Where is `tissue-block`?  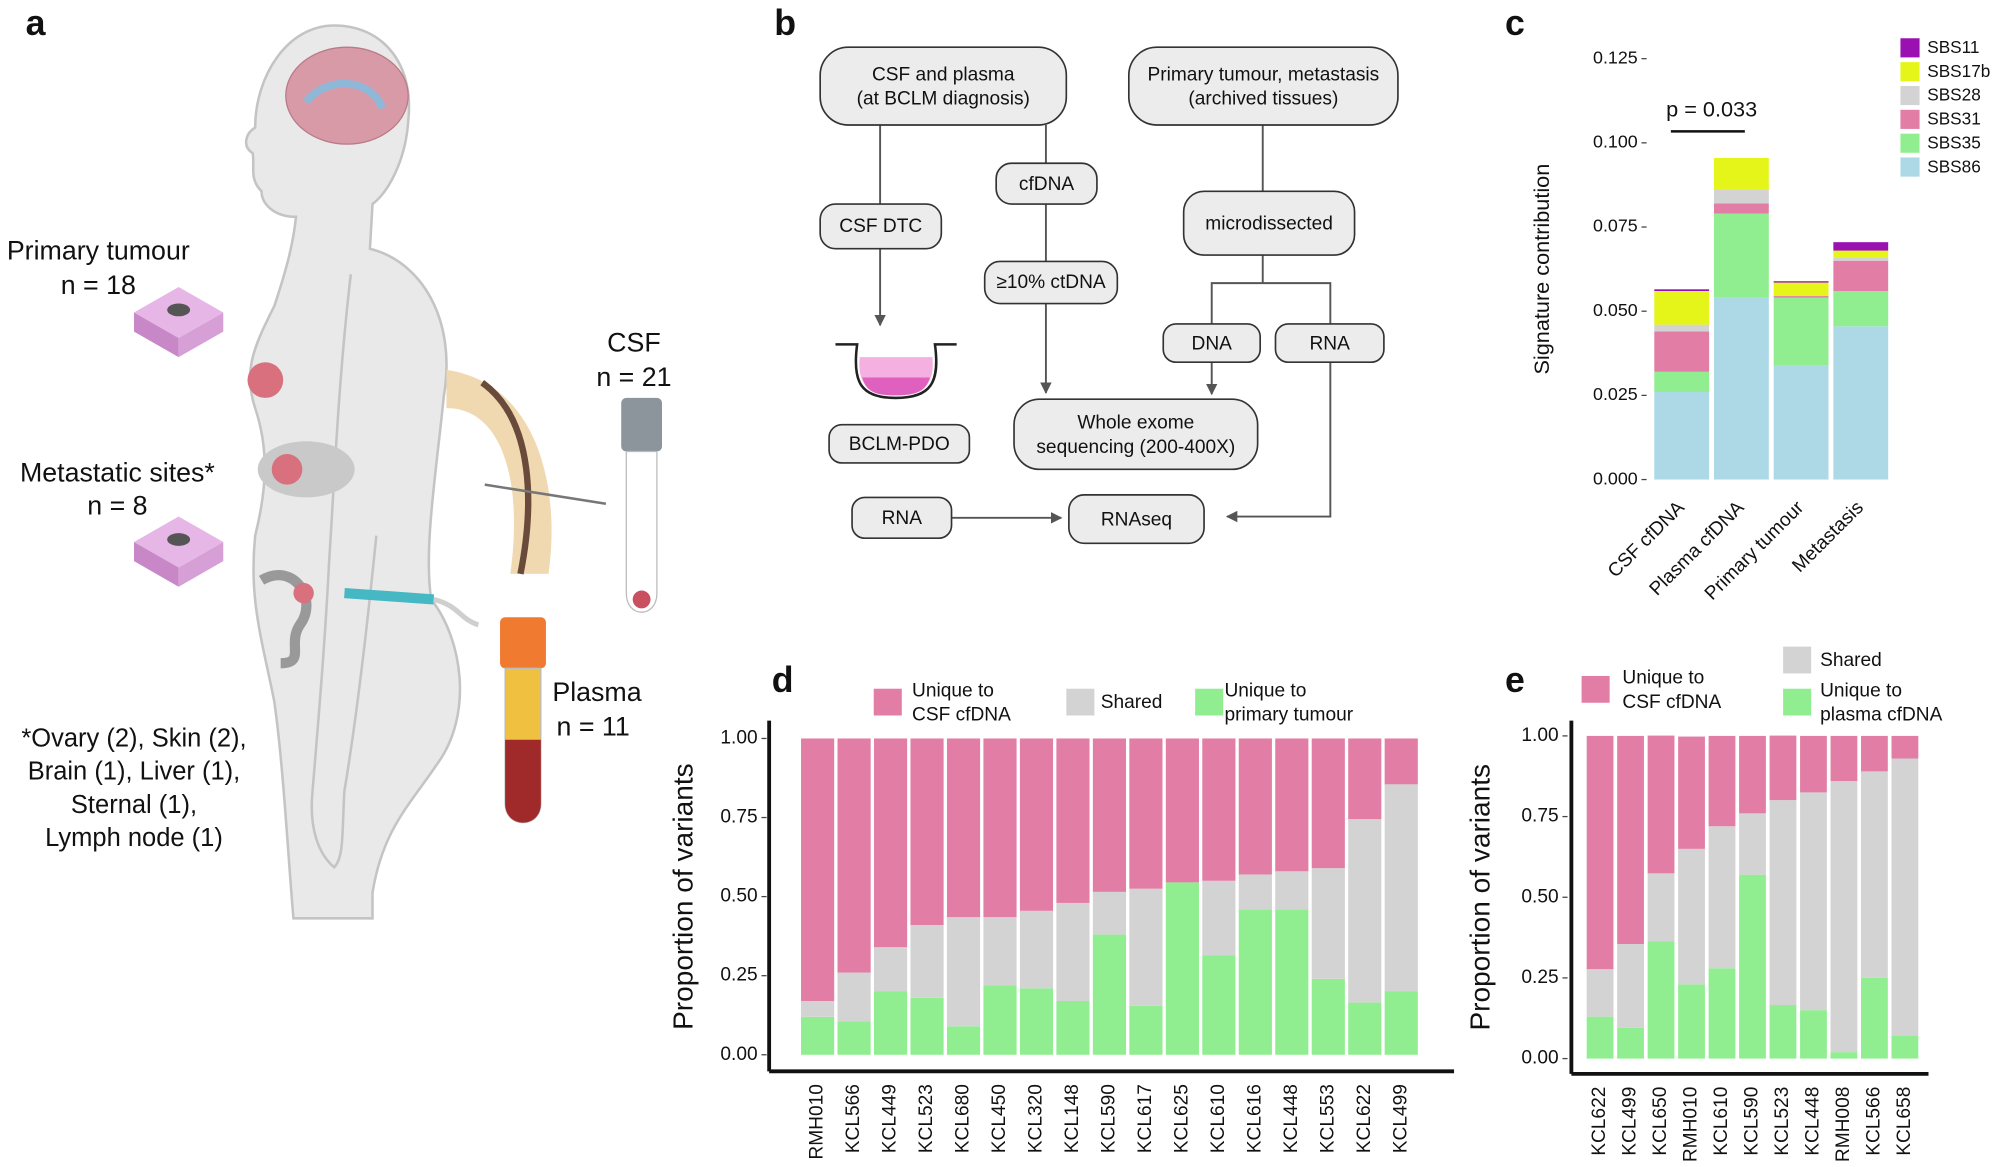 tissue-block is located at coordinates (178, 322).